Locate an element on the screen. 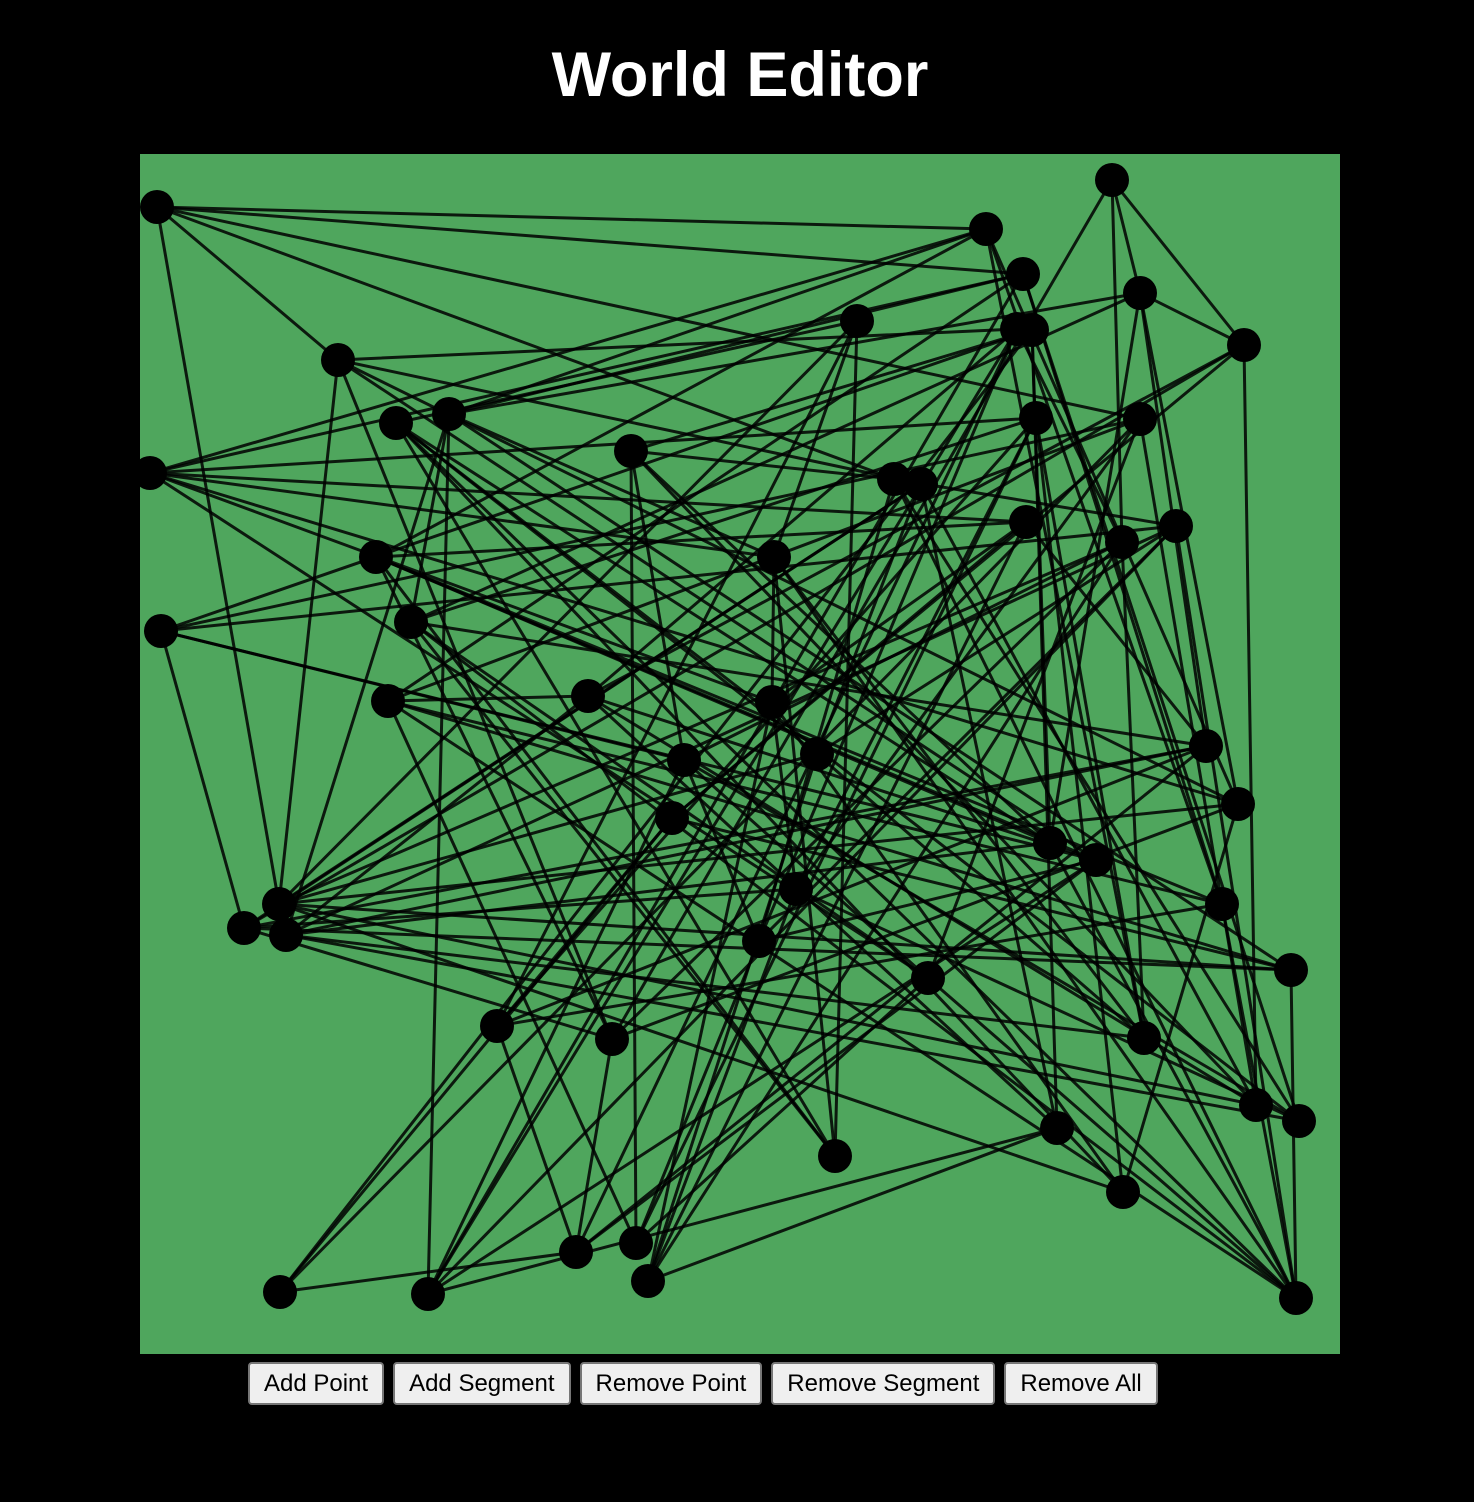 The width and height of the screenshot is (1474, 1502). add-segment-button: Add Segment is located at coordinates (482, 1383).